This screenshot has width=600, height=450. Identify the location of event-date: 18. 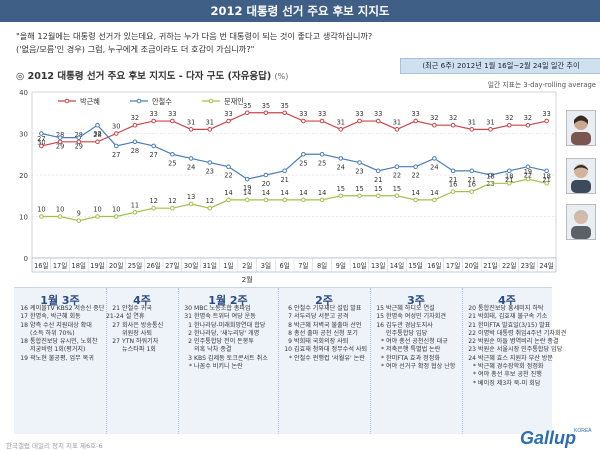
(24, 325).